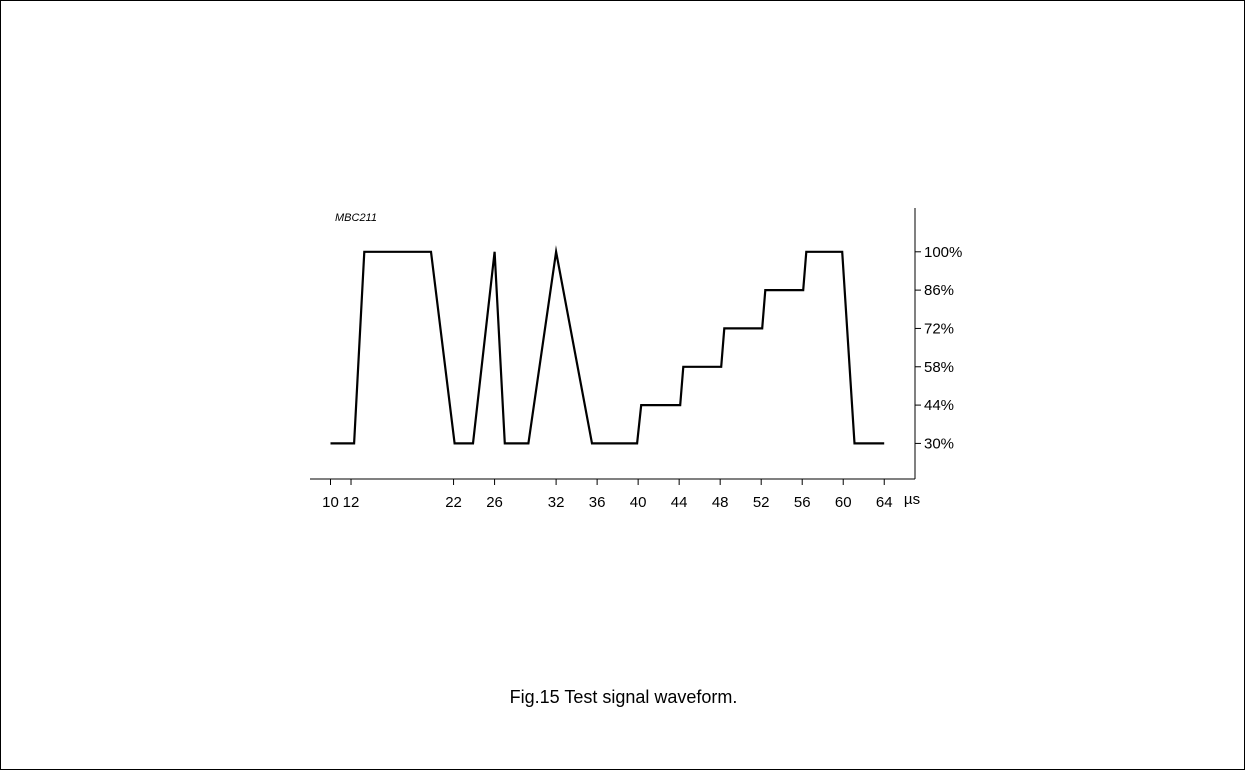  Describe the element at coordinates (761, 502) in the screenshot. I see `x-tick-label: 52` at that location.